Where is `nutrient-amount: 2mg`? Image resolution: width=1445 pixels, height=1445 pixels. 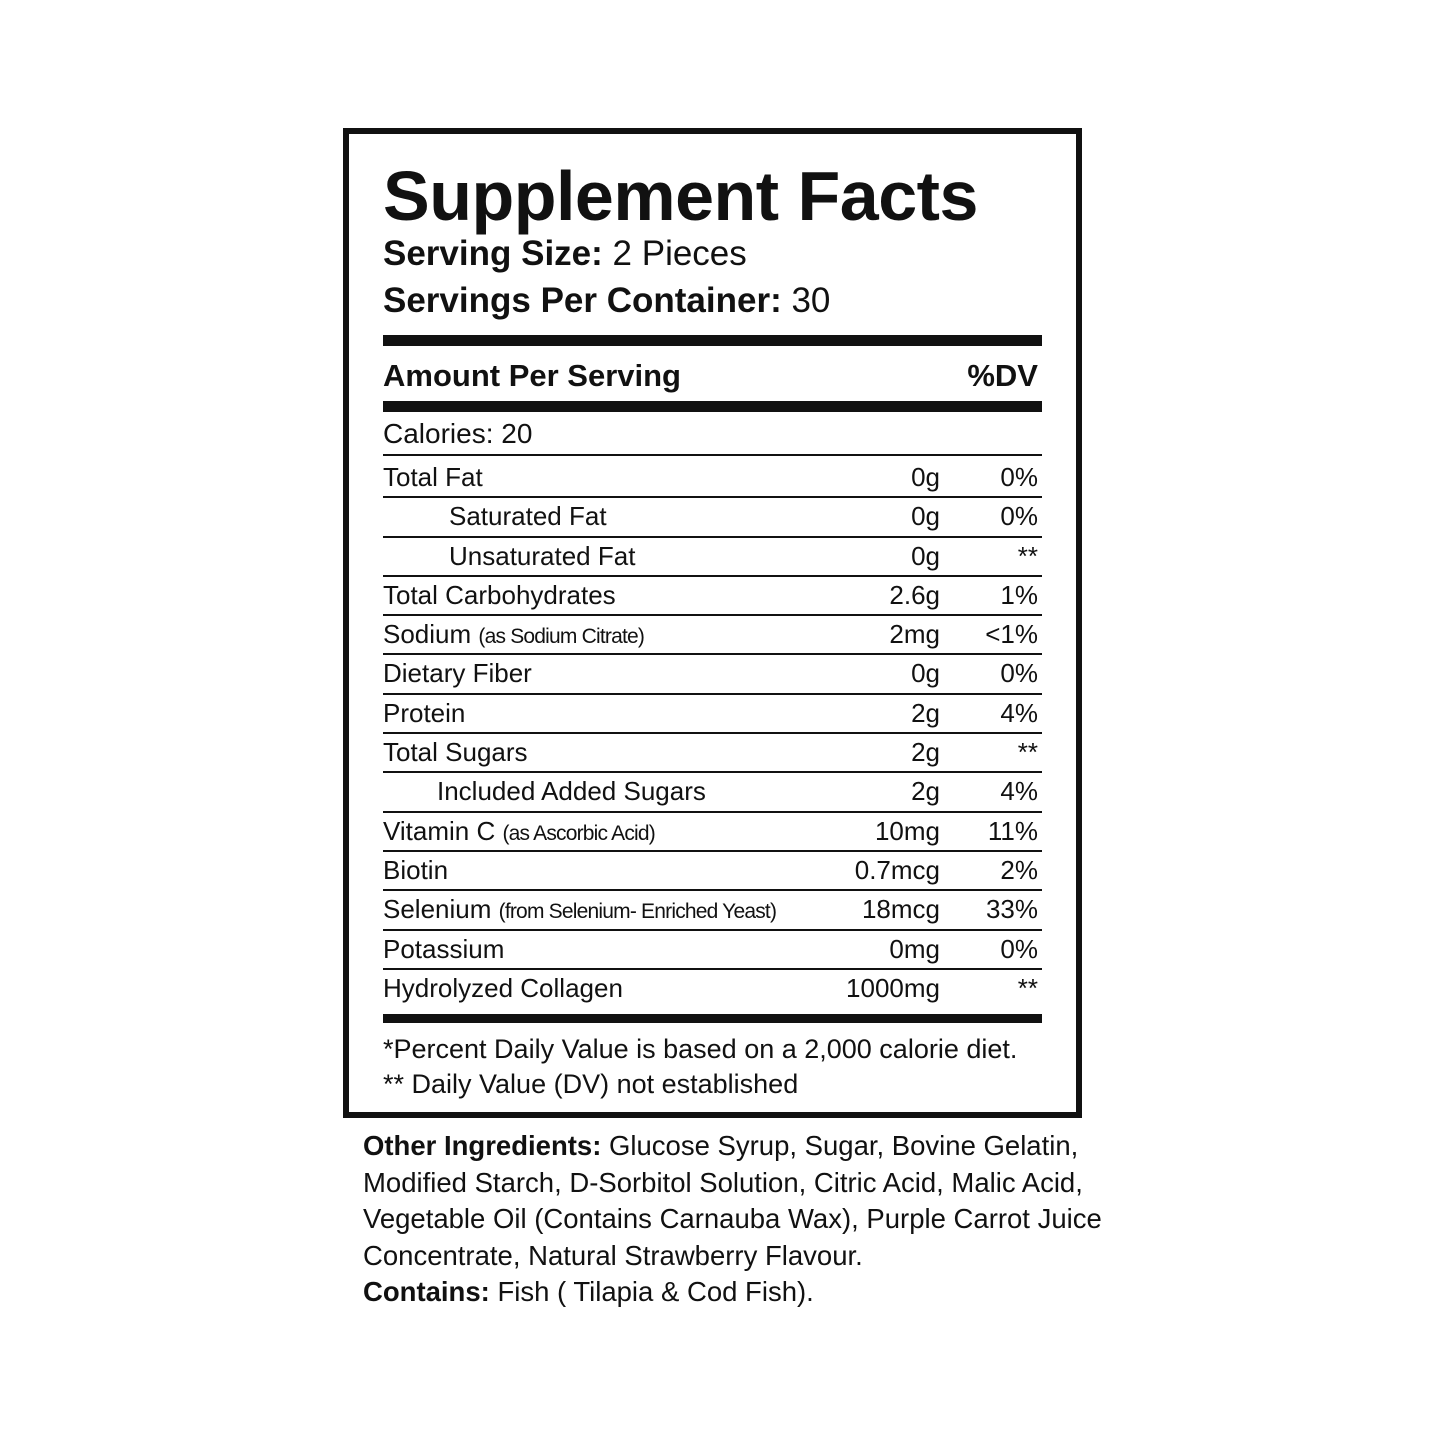
nutrient-amount: 2mg is located at coordinates (914, 634).